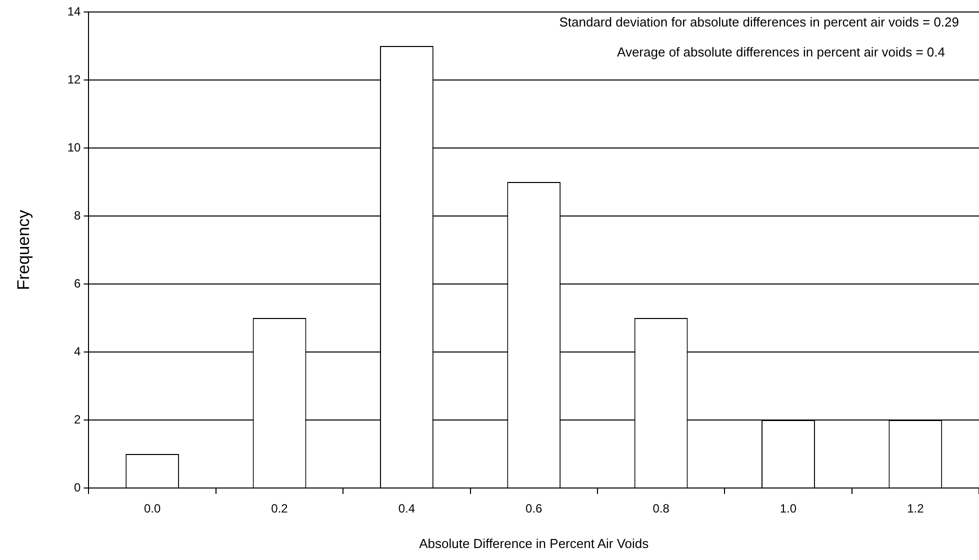 This screenshot has width=979, height=560. What do you see at coordinates (407, 509) in the screenshot?
I see `x-tick-label: 0.4` at bounding box center [407, 509].